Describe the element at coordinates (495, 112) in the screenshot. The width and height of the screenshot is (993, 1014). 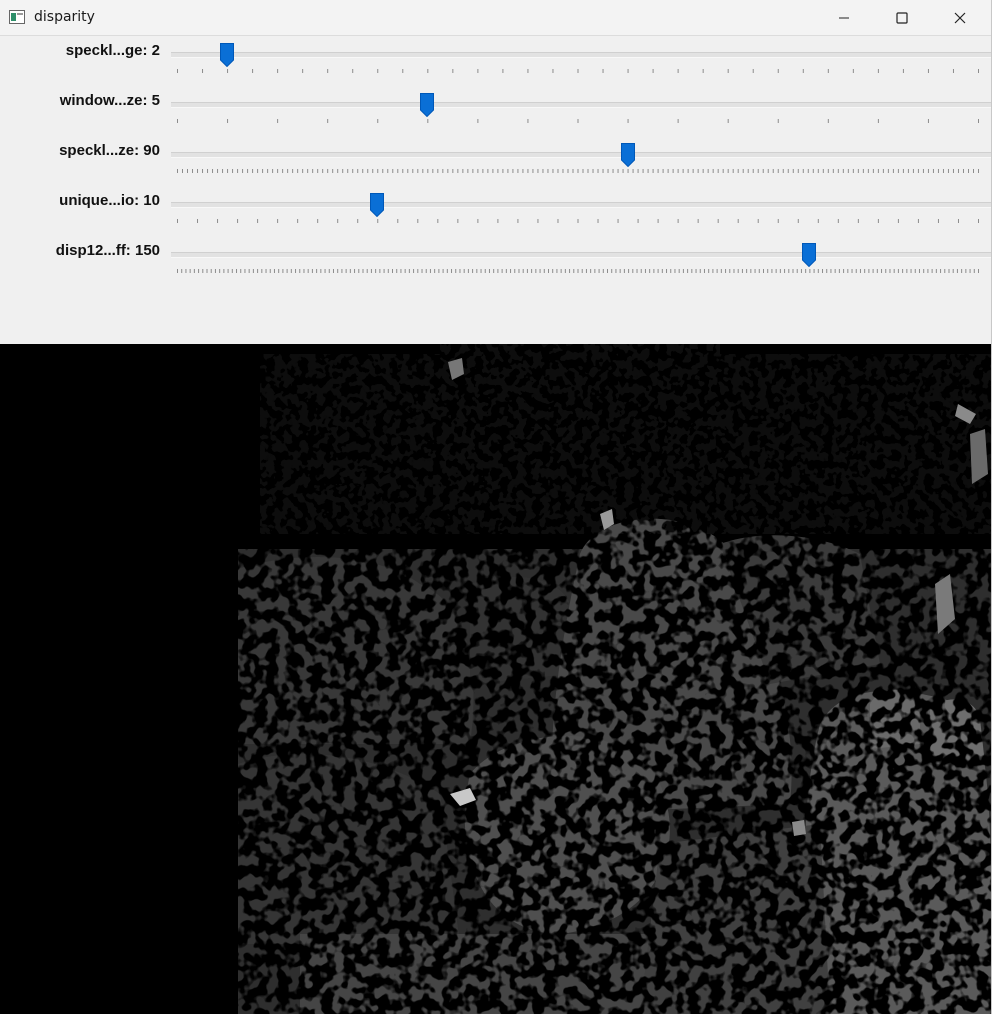
I see `trackbar-window-size: window...ze: 5` at that location.